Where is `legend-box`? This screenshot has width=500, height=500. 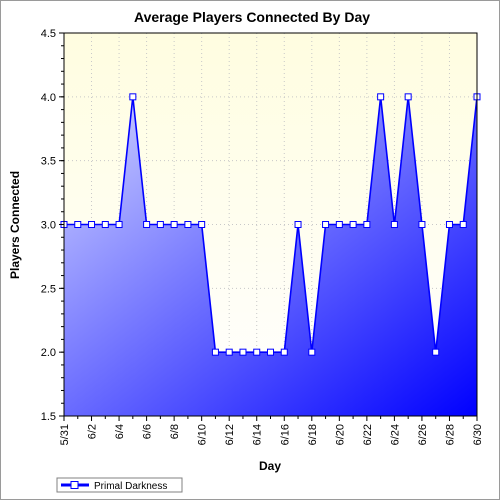
legend-box is located at coordinates (119, 485).